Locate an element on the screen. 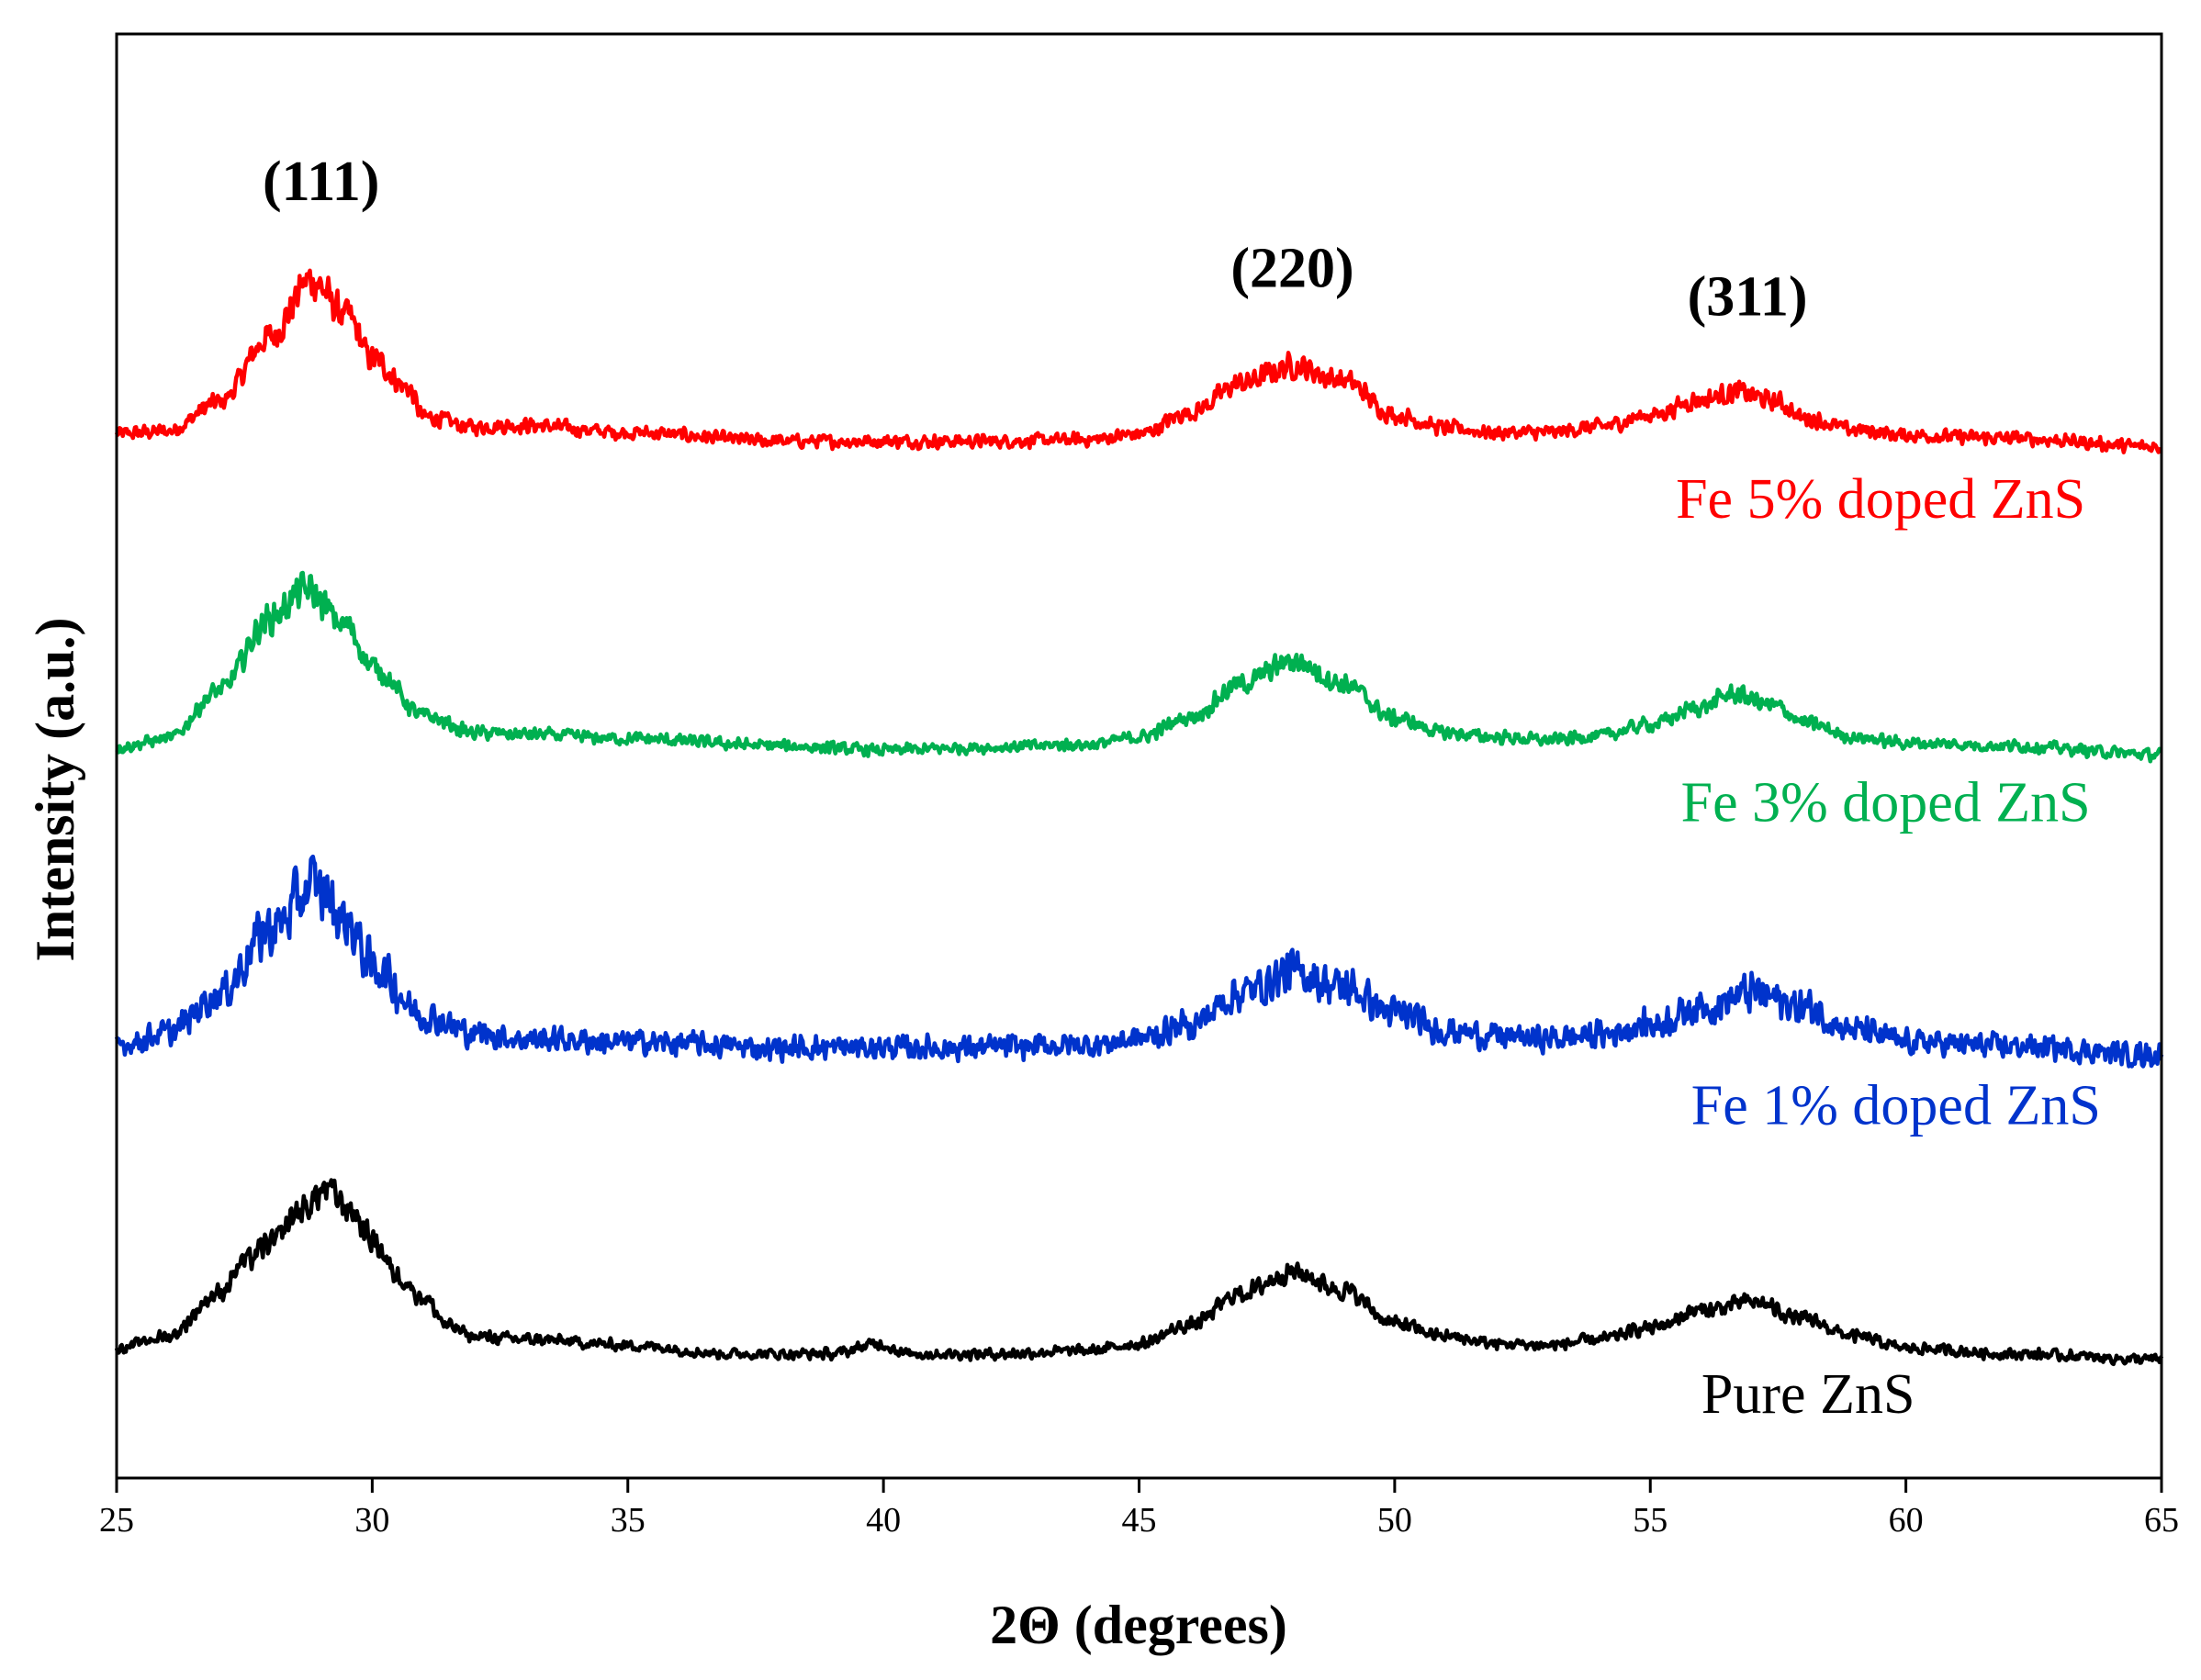  peak-label: (311) is located at coordinates (1748, 297).